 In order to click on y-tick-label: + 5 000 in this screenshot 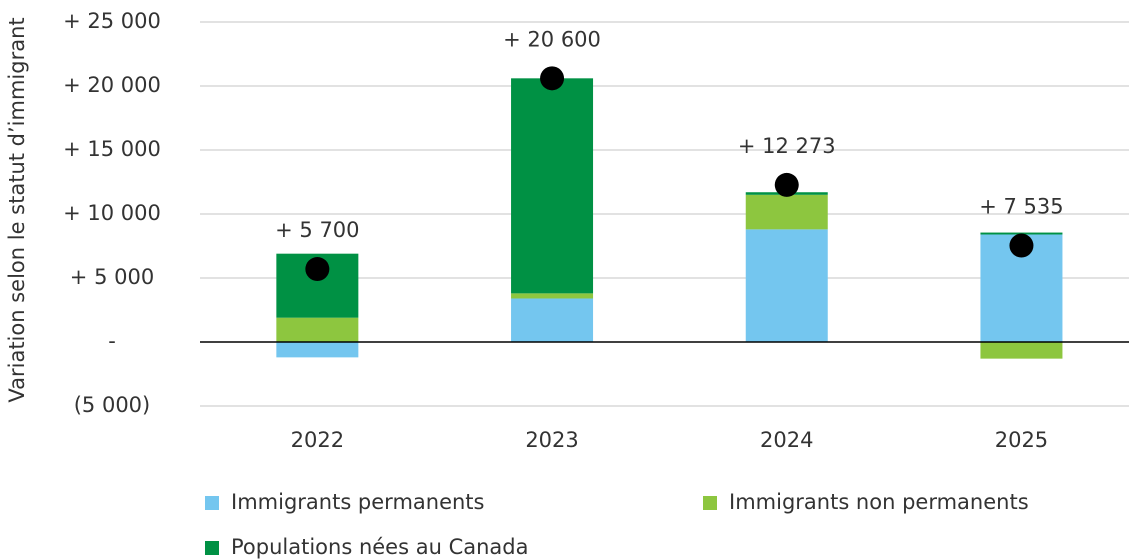, I will do `click(112, 277)`.